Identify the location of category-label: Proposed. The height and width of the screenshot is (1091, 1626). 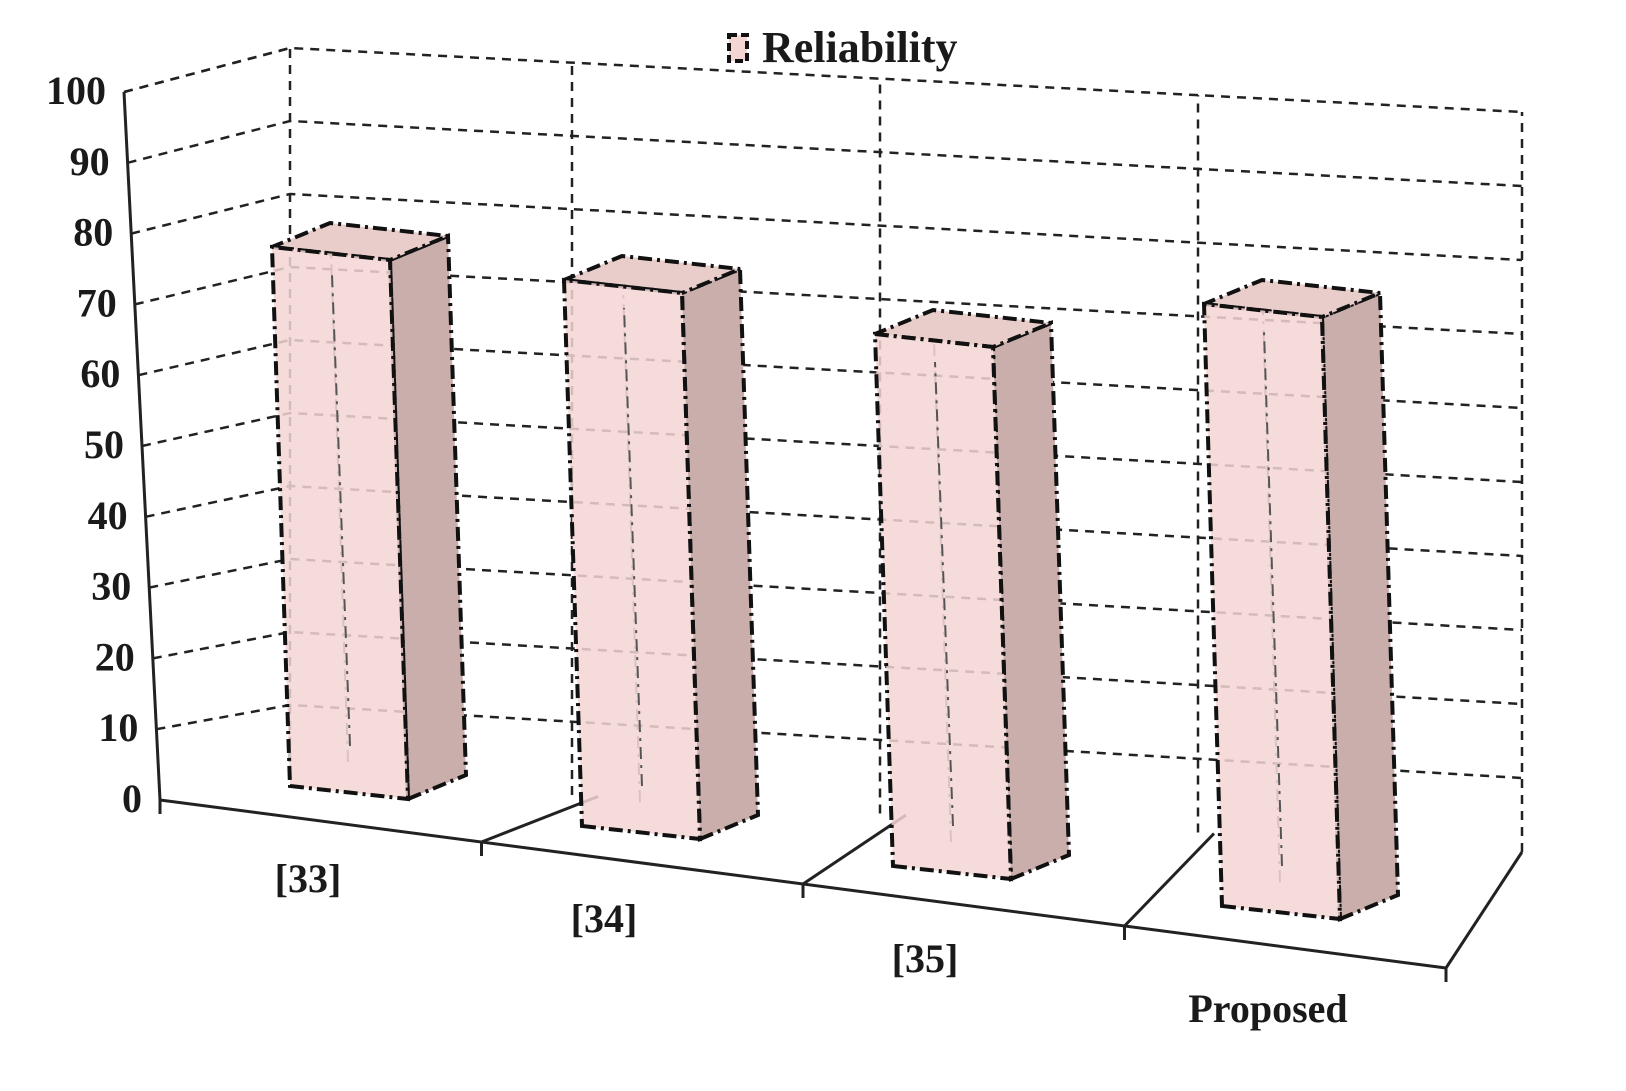
(1267, 1008).